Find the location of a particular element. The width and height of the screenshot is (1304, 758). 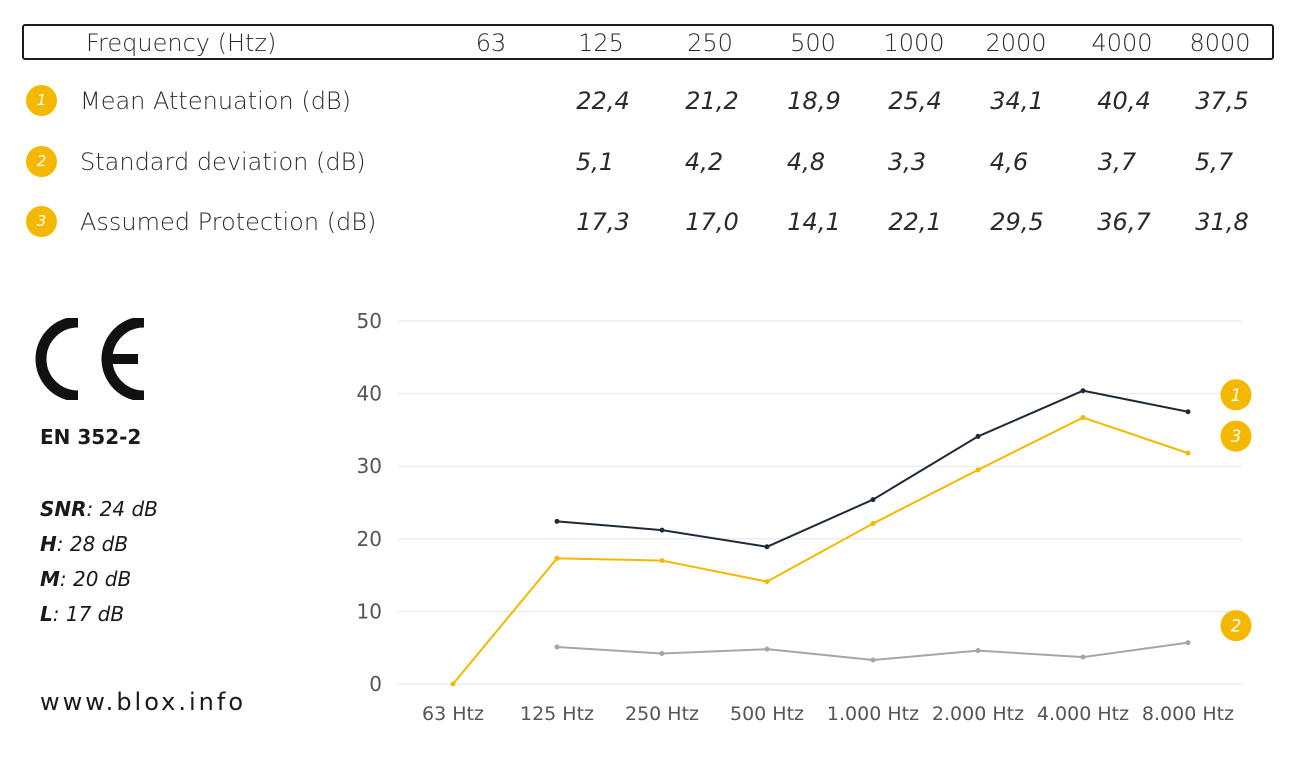

row-value: 40,4 is located at coordinates (1124, 101).